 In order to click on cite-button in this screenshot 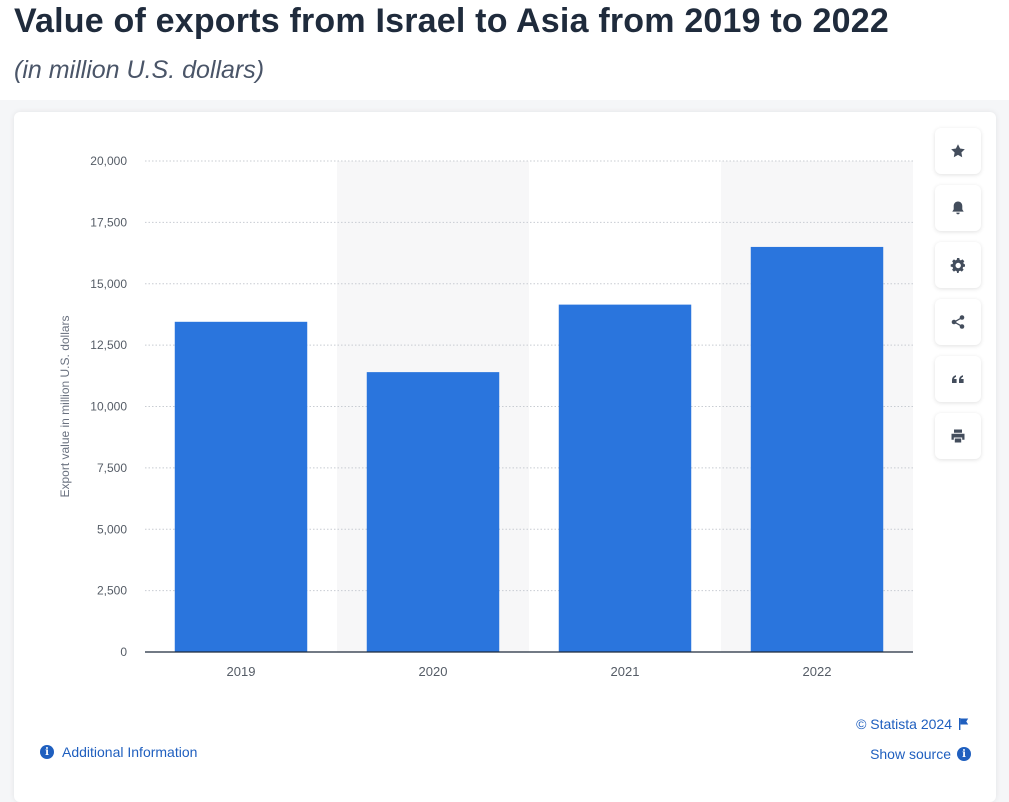, I will do `click(958, 379)`.